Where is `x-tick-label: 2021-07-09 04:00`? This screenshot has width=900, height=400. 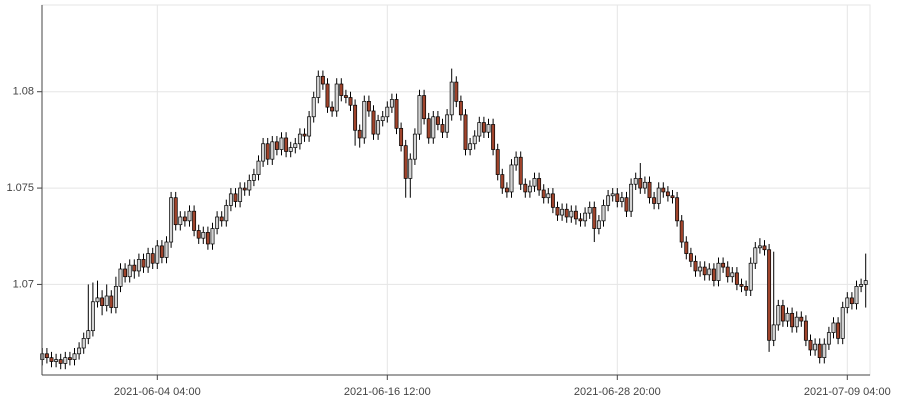
x-tick-label: 2021-07-09 04:00 is located at coordinates (847, 392).